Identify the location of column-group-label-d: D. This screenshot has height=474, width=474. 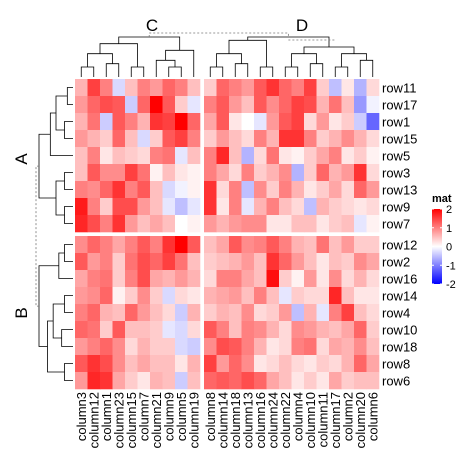
(302, 25).